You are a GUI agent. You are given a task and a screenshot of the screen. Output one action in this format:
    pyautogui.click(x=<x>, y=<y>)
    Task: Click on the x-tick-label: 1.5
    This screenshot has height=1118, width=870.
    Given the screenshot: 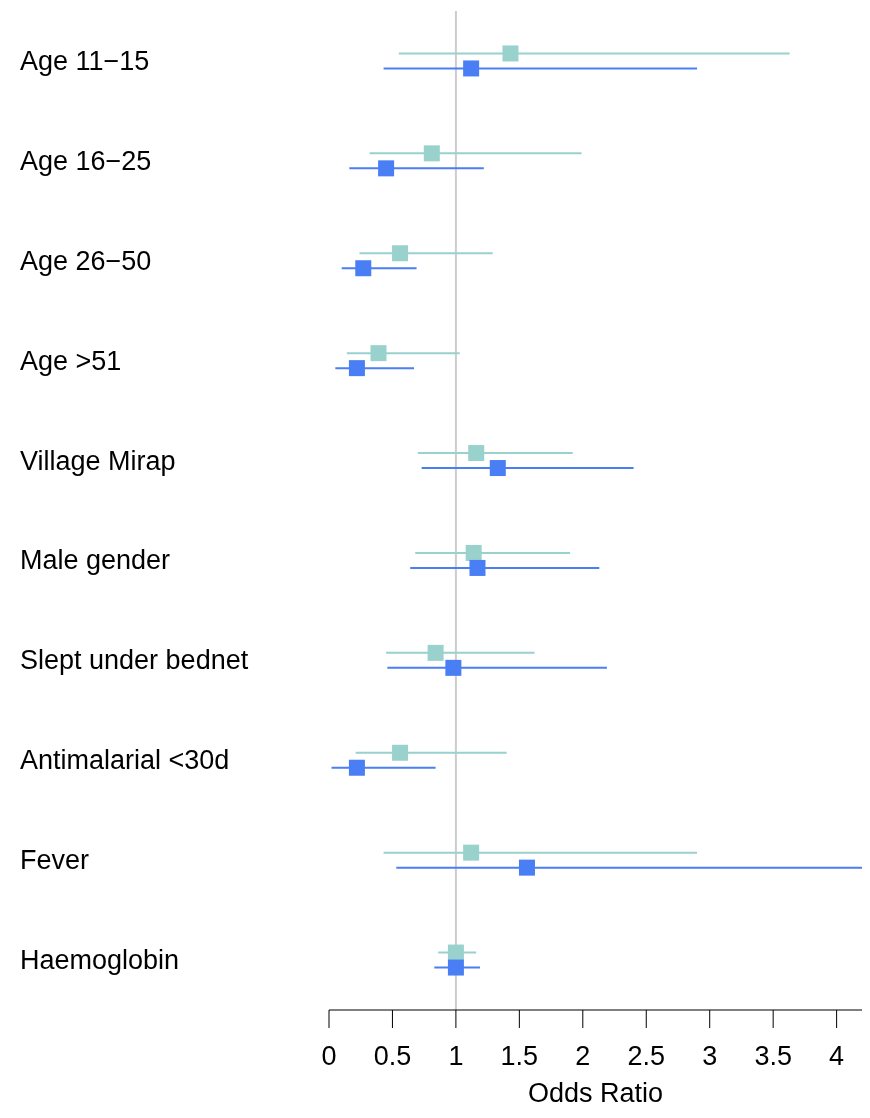 What is the action you would take?
    pyautogui.click(x=519, y=1056)
    